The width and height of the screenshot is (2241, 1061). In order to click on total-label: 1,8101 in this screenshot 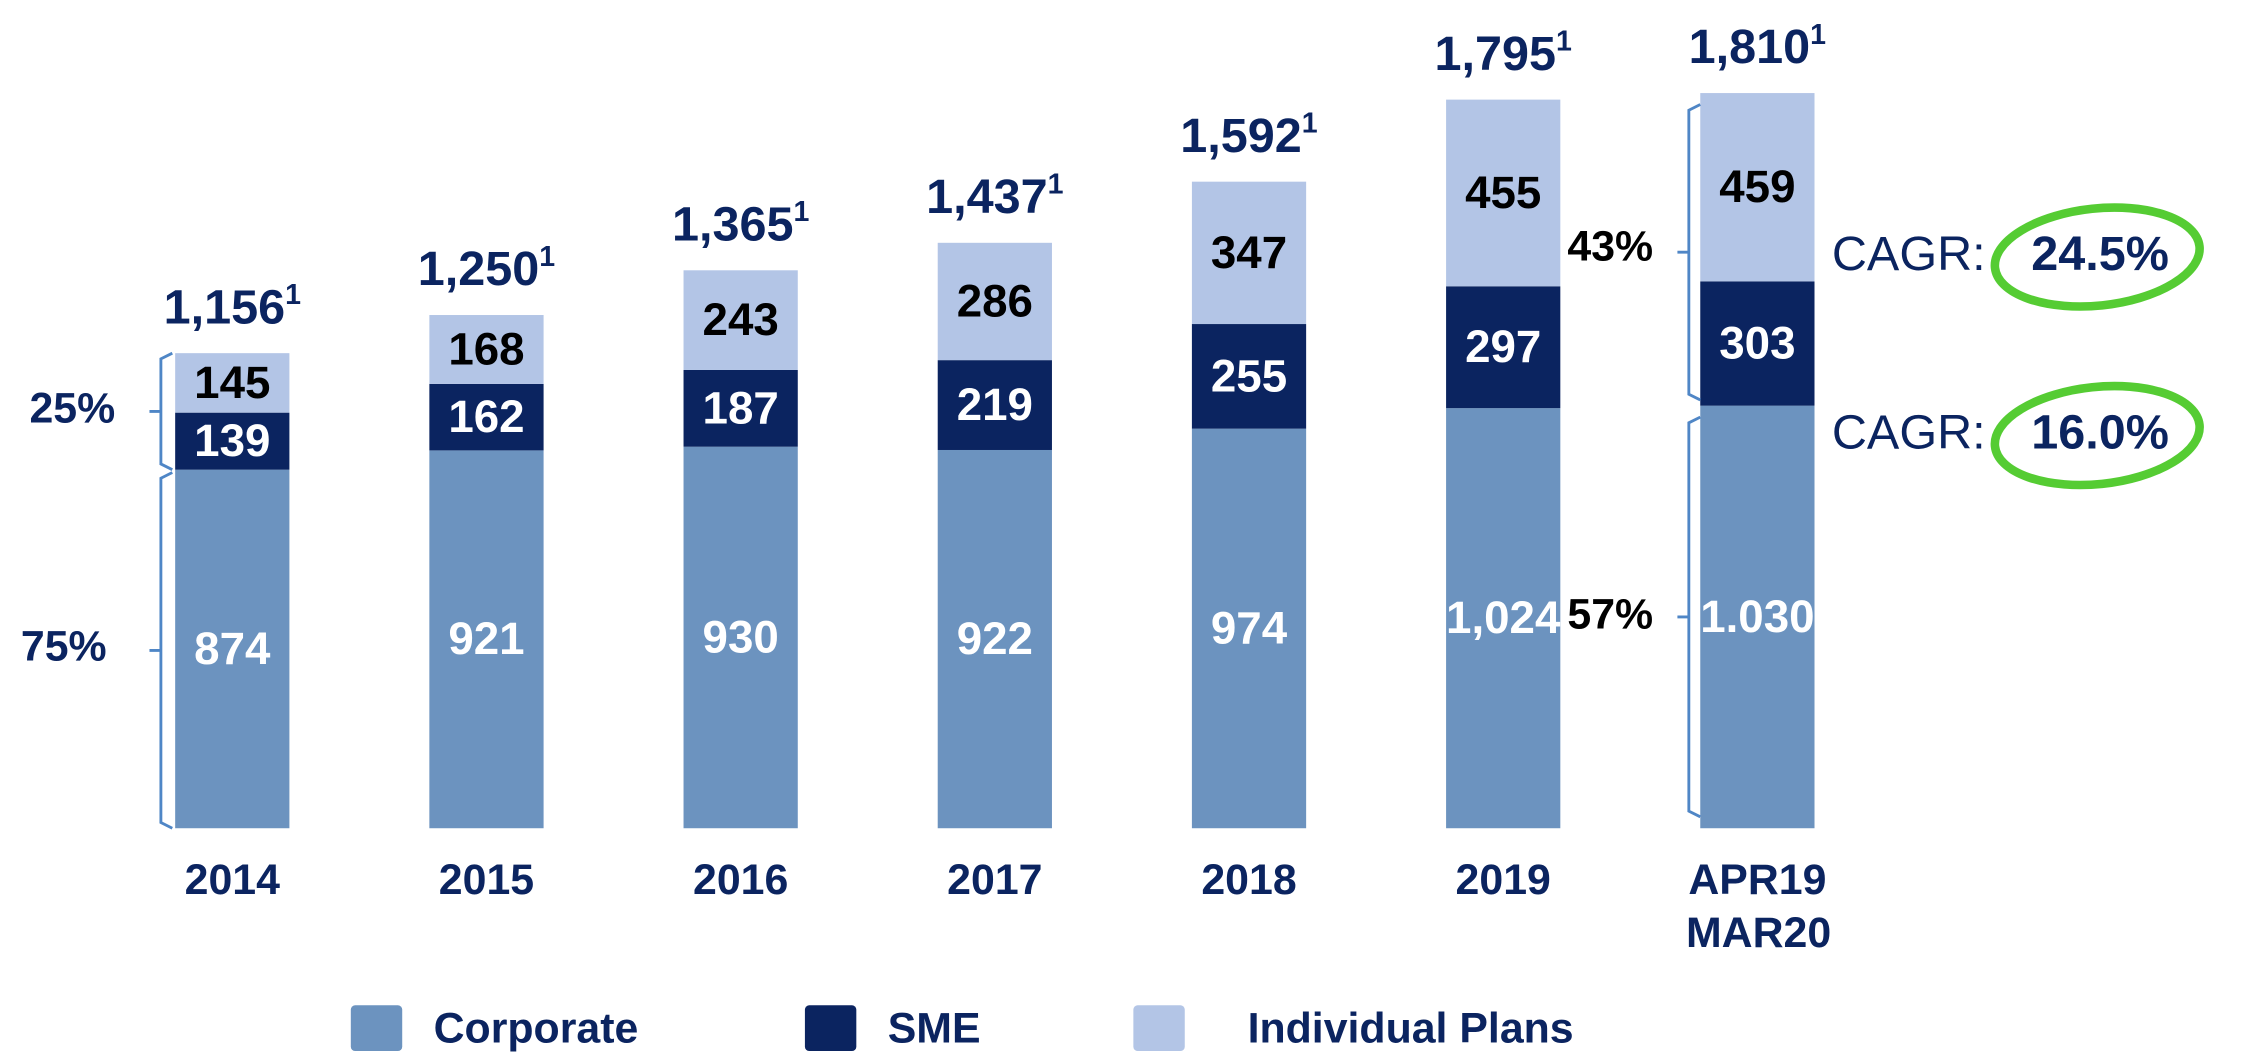, I will do `click(1757, 46)`.